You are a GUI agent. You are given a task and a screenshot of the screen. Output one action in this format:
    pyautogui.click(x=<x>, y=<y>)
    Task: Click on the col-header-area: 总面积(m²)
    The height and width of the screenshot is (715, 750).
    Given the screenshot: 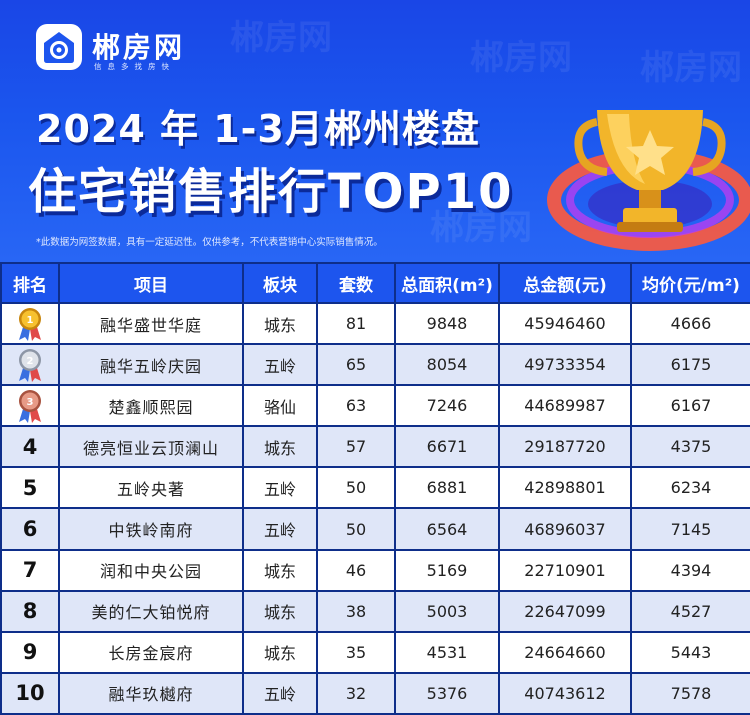 What is the action you would take?
    pyautogui.click(x=447, y=283)
    